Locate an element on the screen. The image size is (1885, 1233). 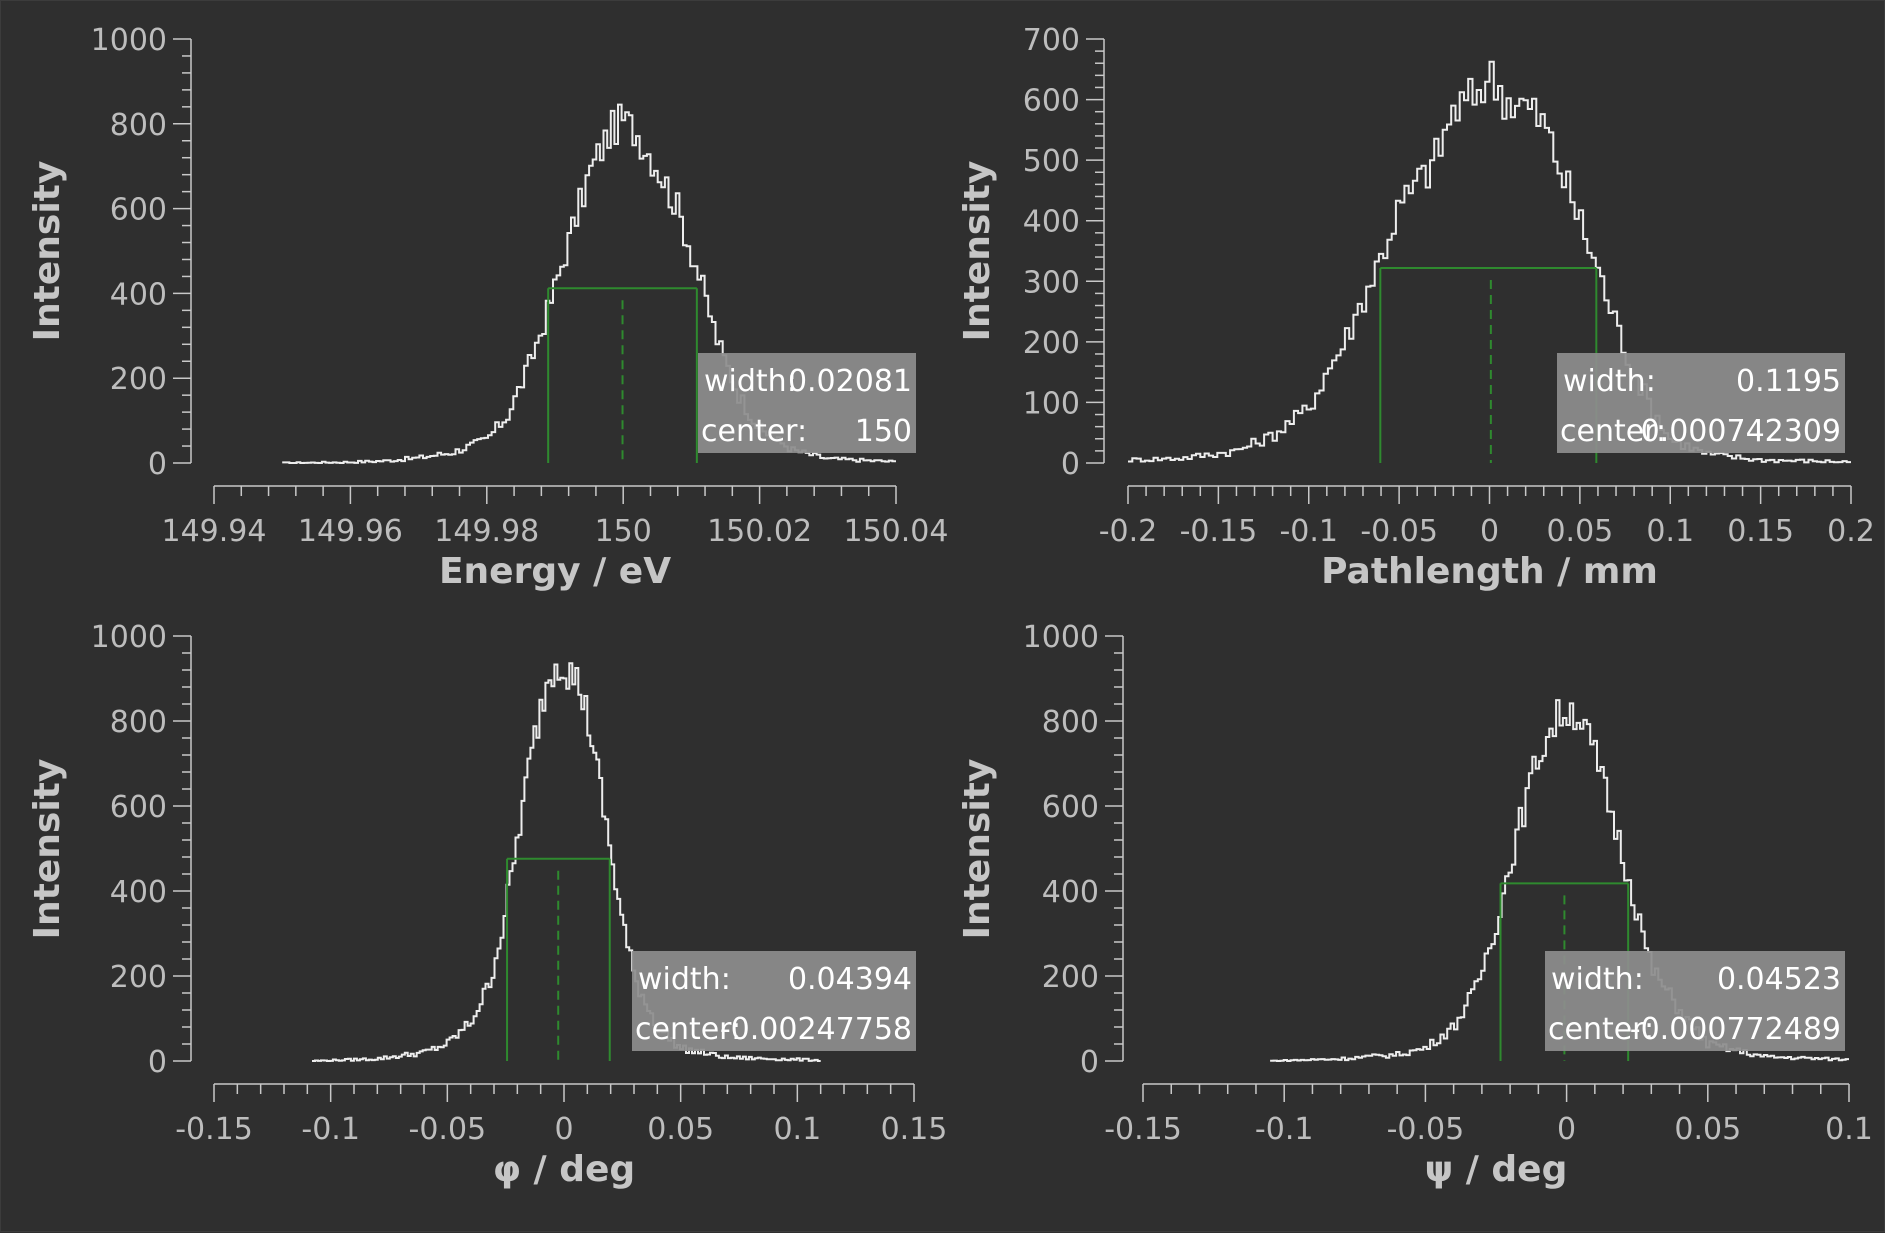
x-tick-label: 149.96 is located at coordinates (350, 531).